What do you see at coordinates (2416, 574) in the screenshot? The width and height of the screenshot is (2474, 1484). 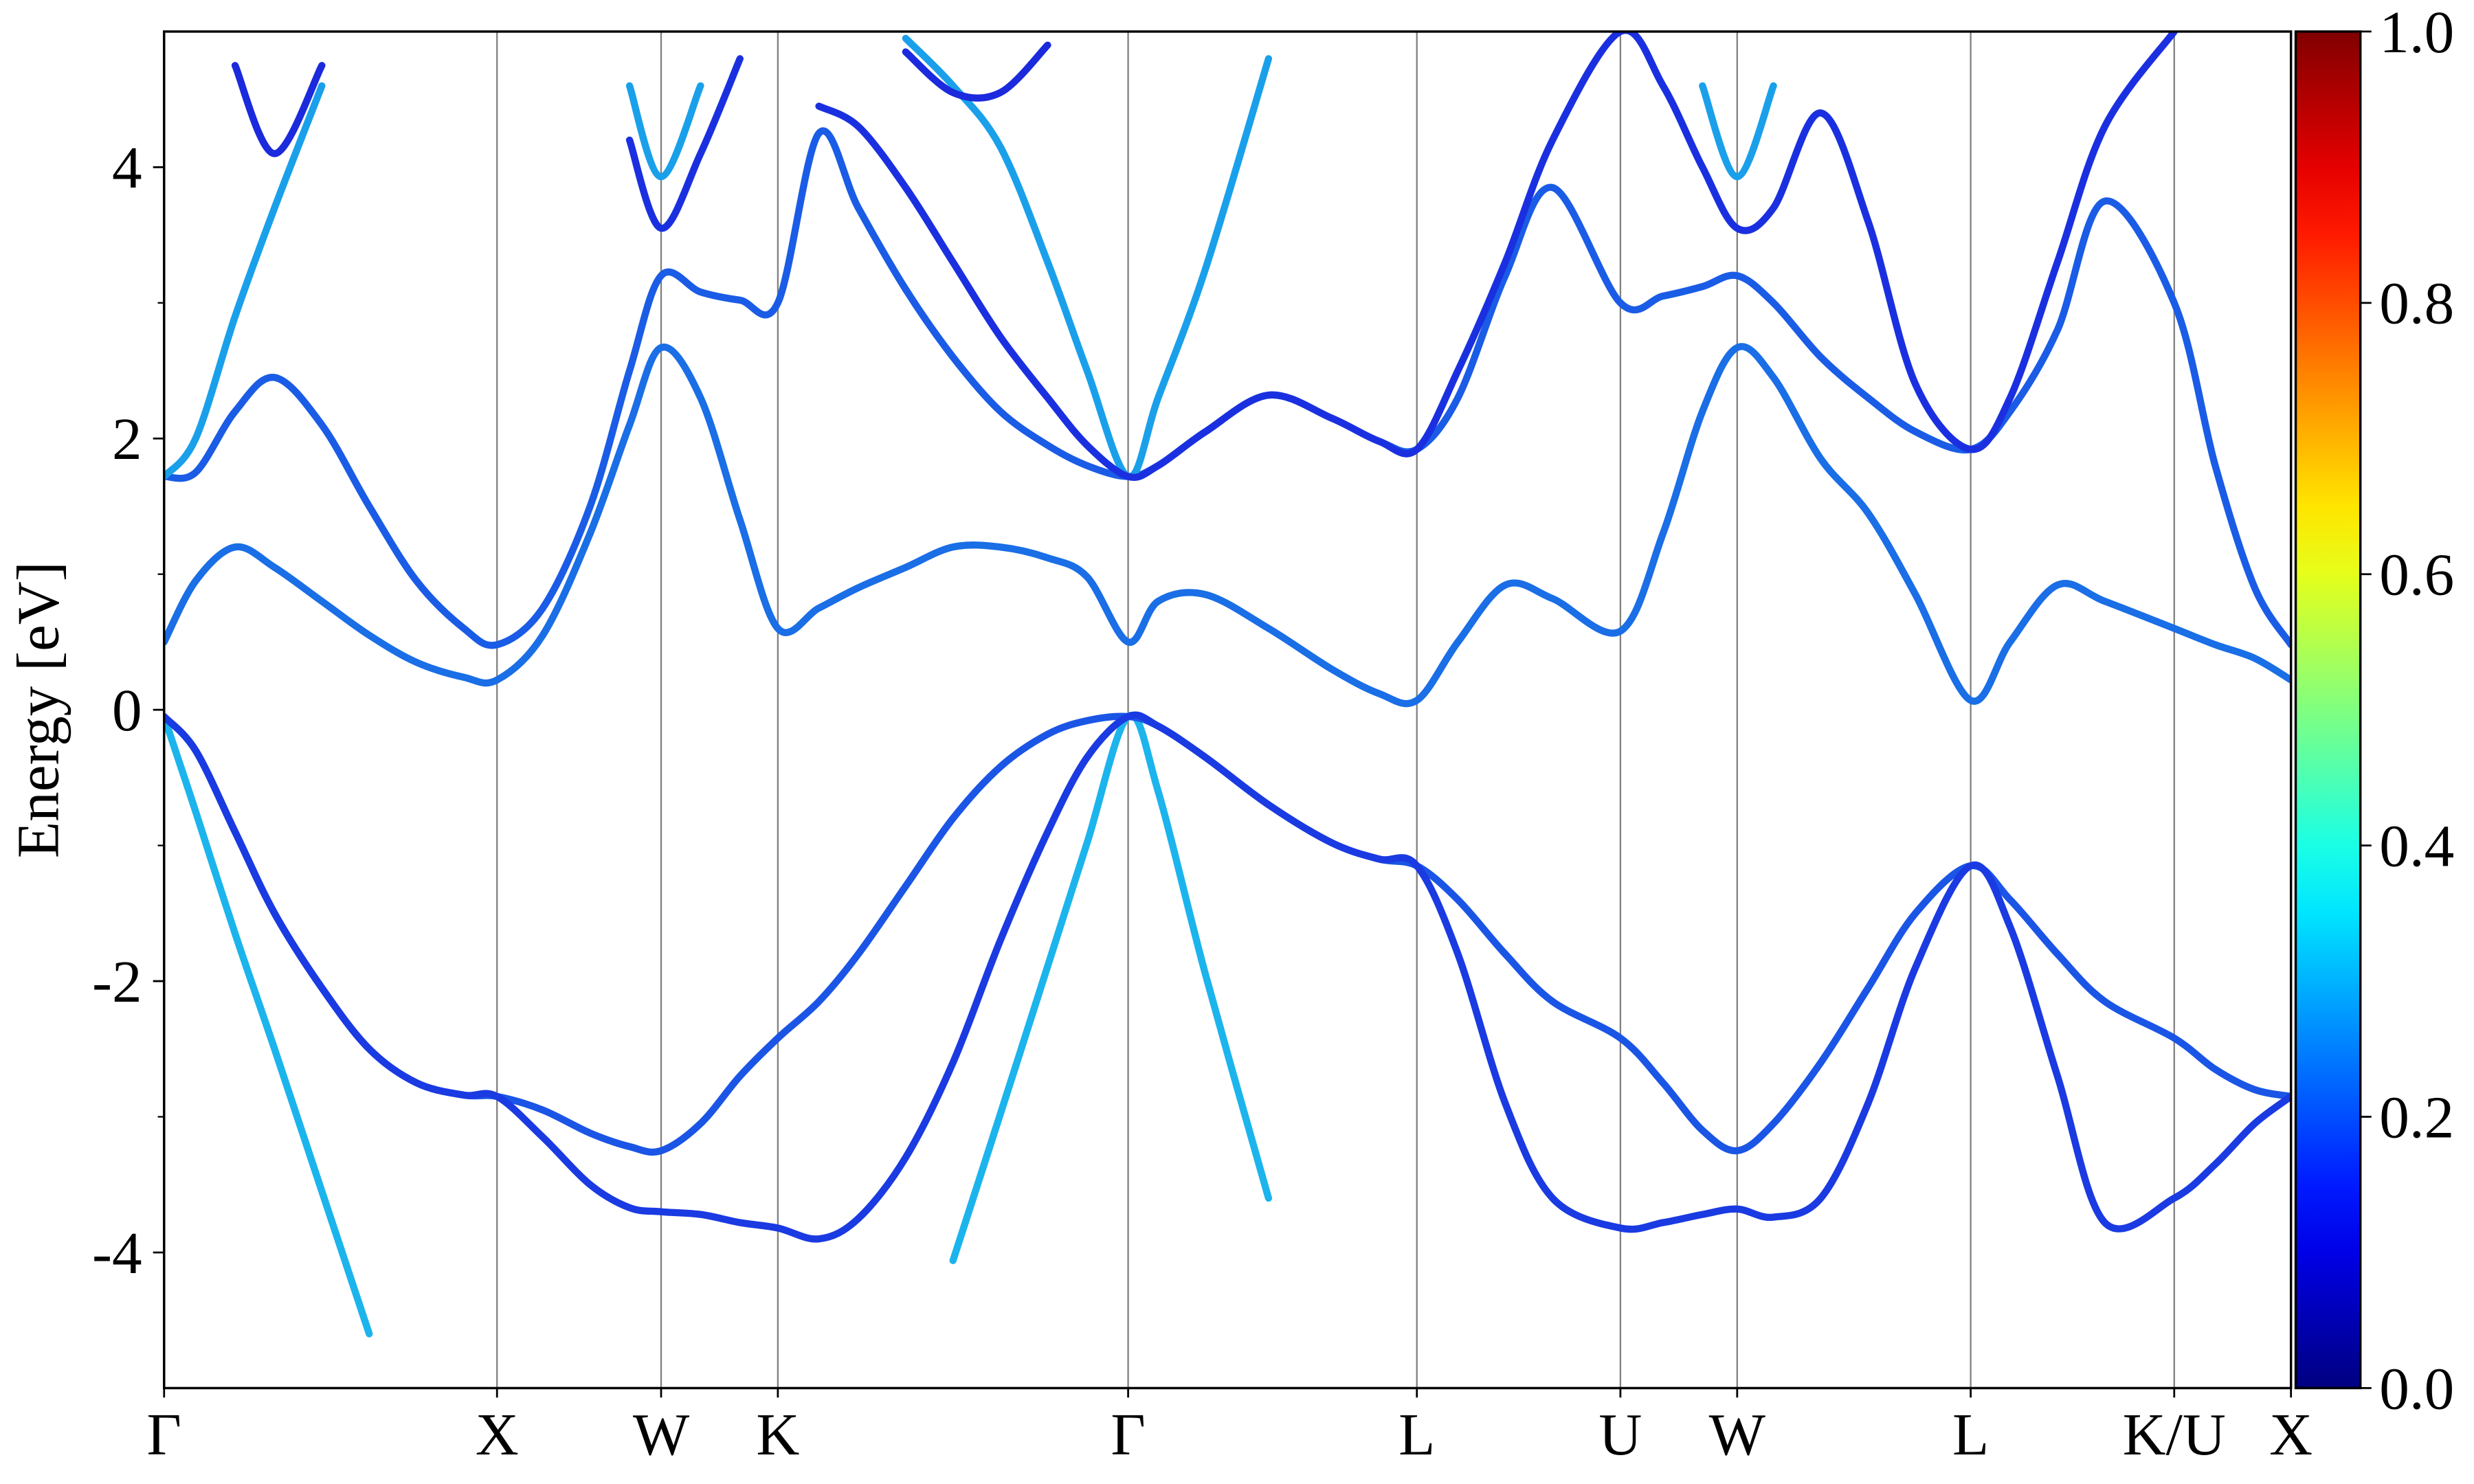 I see `colorbar-tick-label: 0.6` at bounding box center [2416, 574].